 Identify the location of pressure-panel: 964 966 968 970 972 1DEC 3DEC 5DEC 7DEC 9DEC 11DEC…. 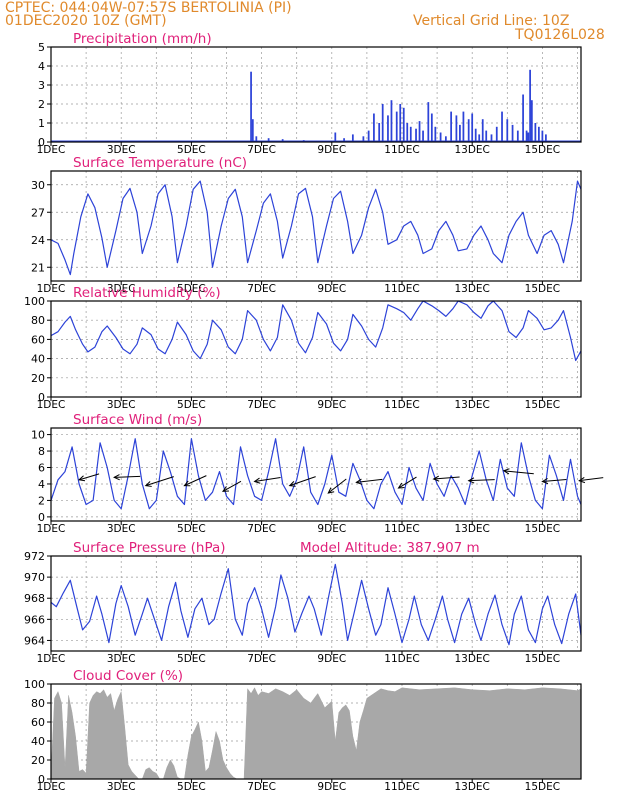
(303, 602).